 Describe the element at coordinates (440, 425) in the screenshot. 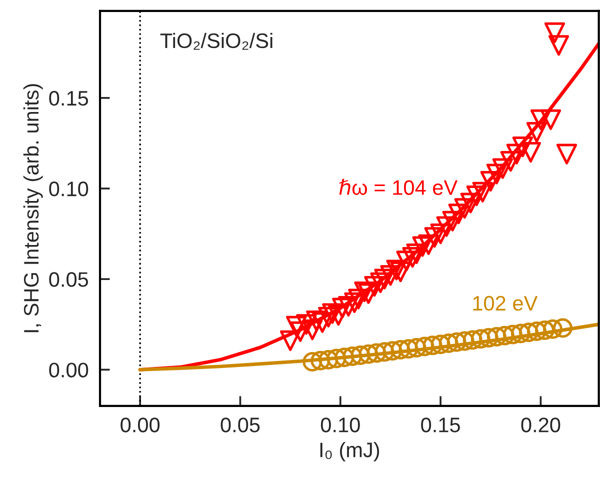

I see `x-tick-label: 0.15` at that location.